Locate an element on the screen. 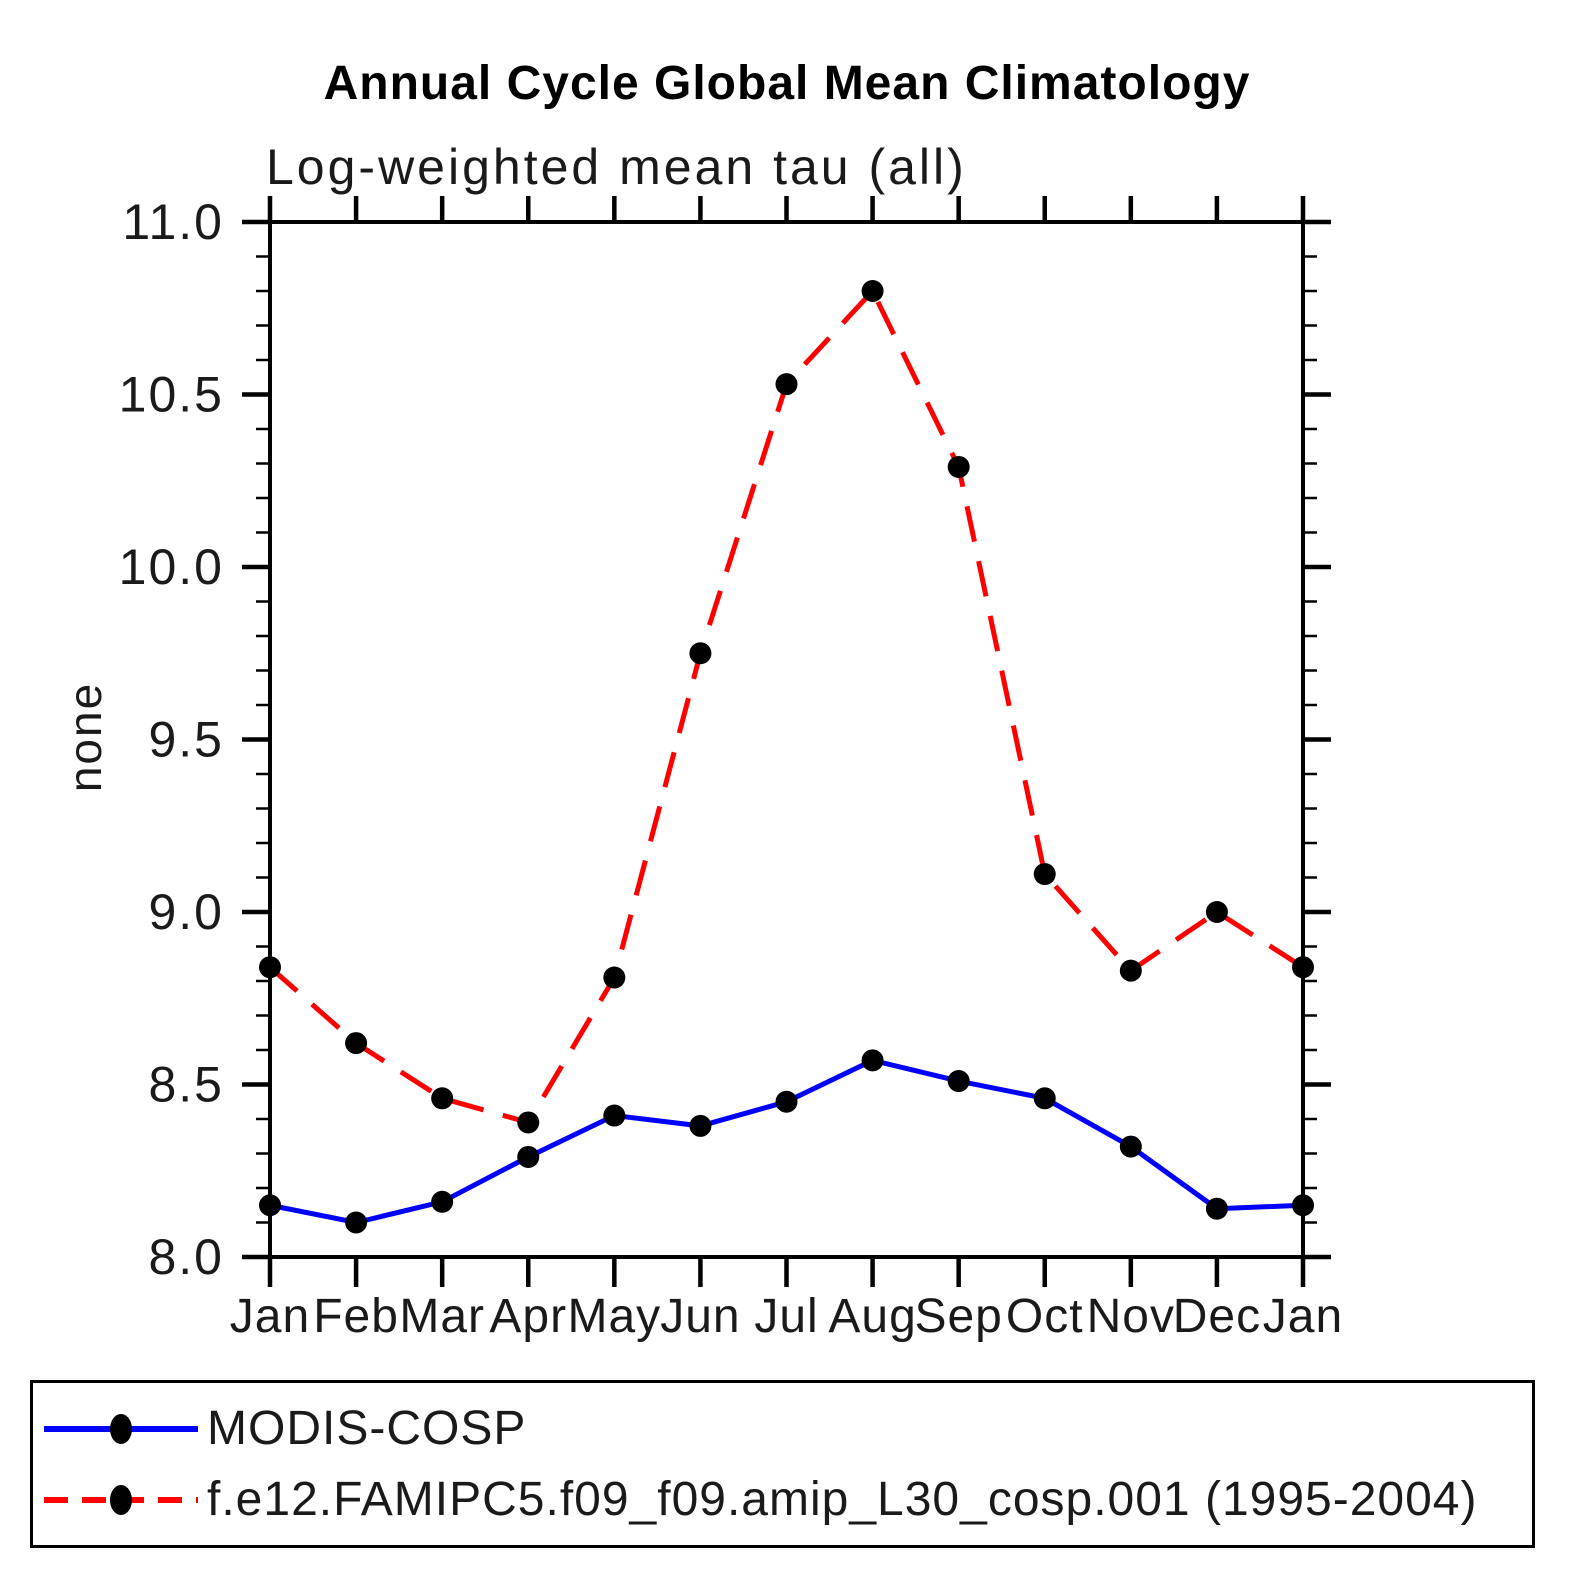 The width and height of the screenshot is (1574, 1574). legend-marker-solid-line-dot is located at coordinates (121, 1428).